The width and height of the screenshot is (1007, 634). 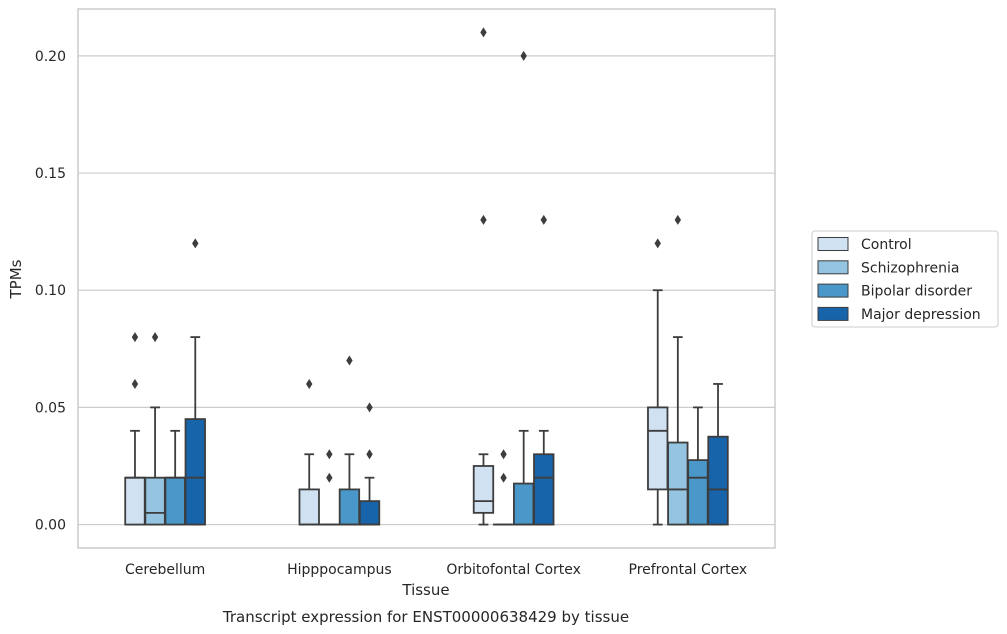 What do you see at coordinates (50, 408) in the screenshot?
I see `y-tick-label: 0.05` at bounding box center [50, 408].